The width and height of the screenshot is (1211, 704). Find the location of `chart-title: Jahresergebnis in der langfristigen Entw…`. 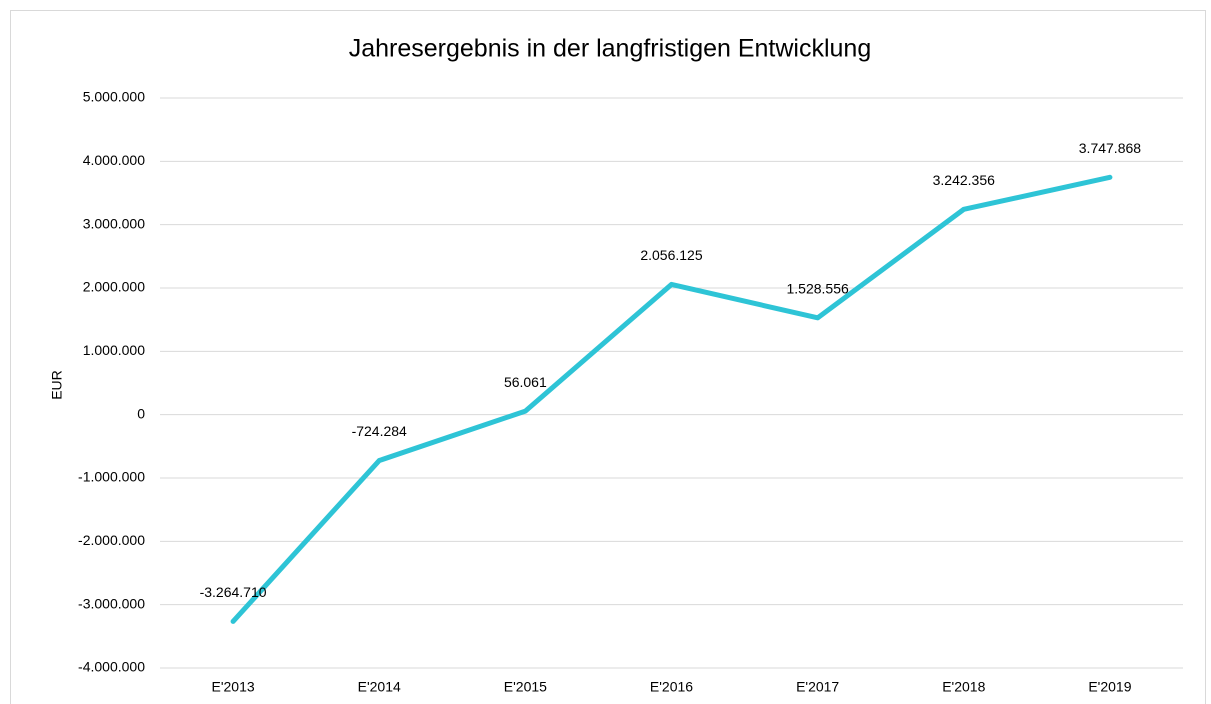

chart-title: Jahresergebnis in der langfristigen Entw… is located at coordinates (610, 49).